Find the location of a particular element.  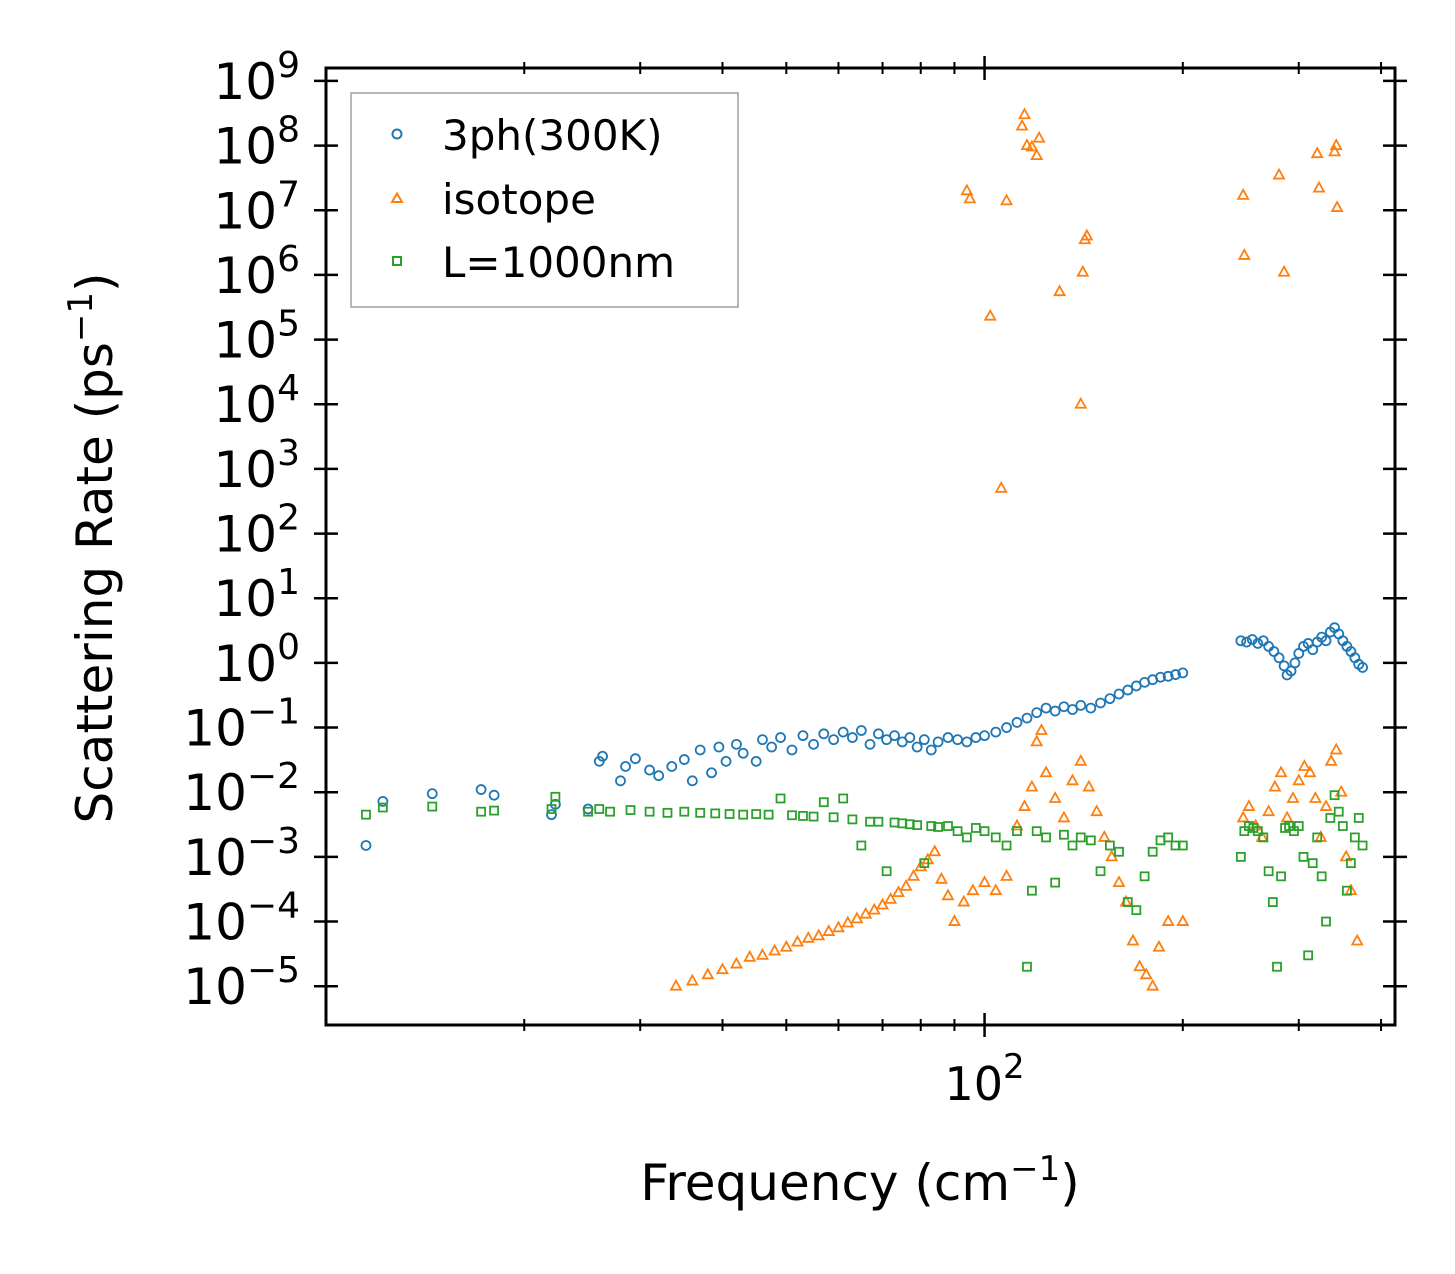

x-axis-label: Frequency (cm−1) is located at coordinates (860, 1180).